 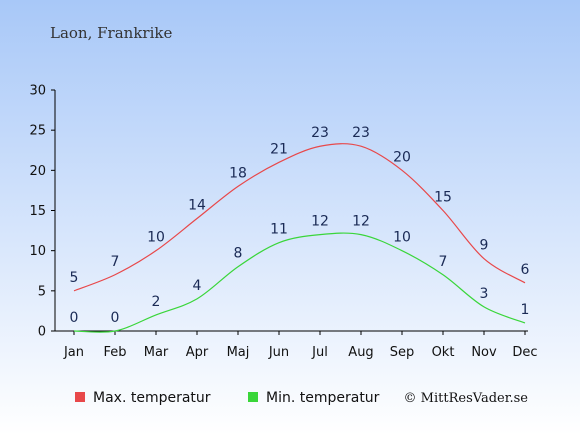 What do you see at coordinates (156, 302) in the screenshot?
I see `min-data-label: 2` at bounding box center [156, 302].